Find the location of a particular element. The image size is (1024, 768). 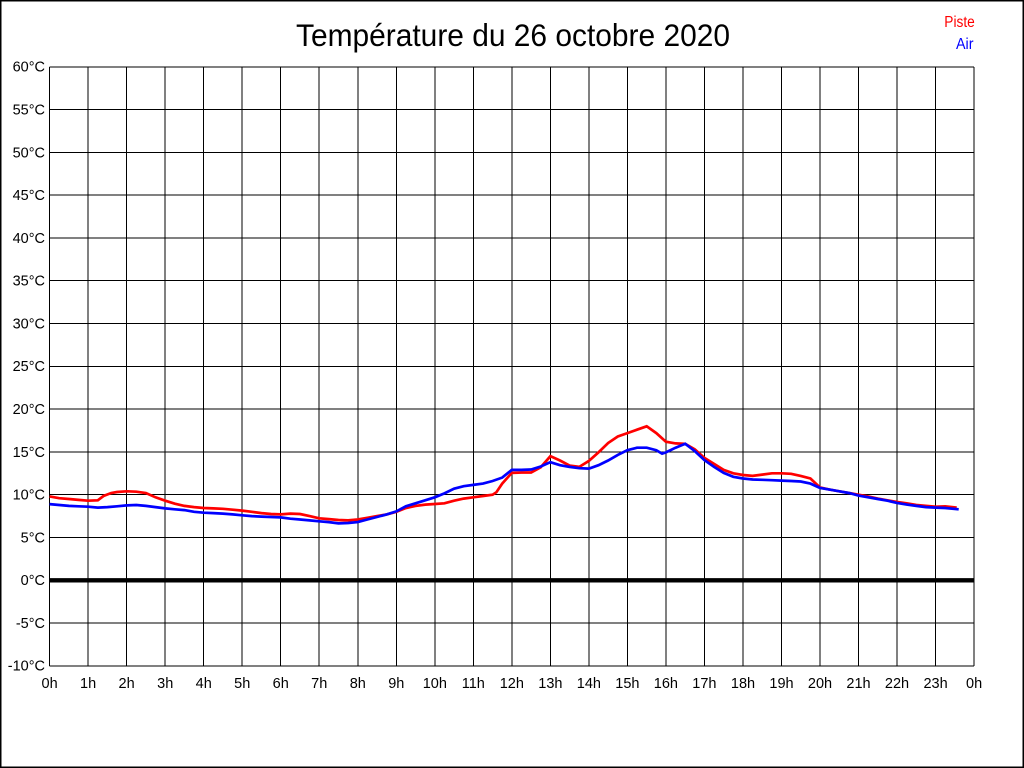

svg-text: 40°C is located at coordinates (29, 239).